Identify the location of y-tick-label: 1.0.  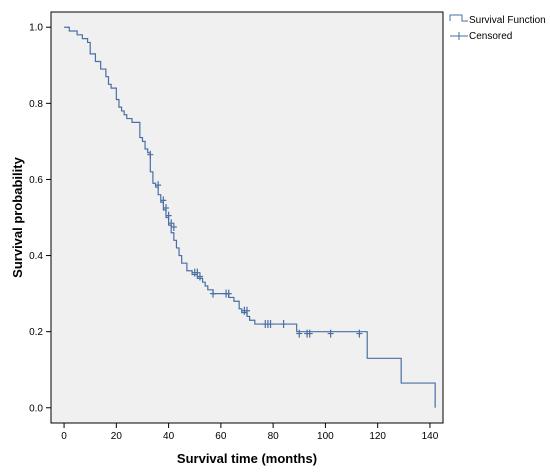
(36, 28).